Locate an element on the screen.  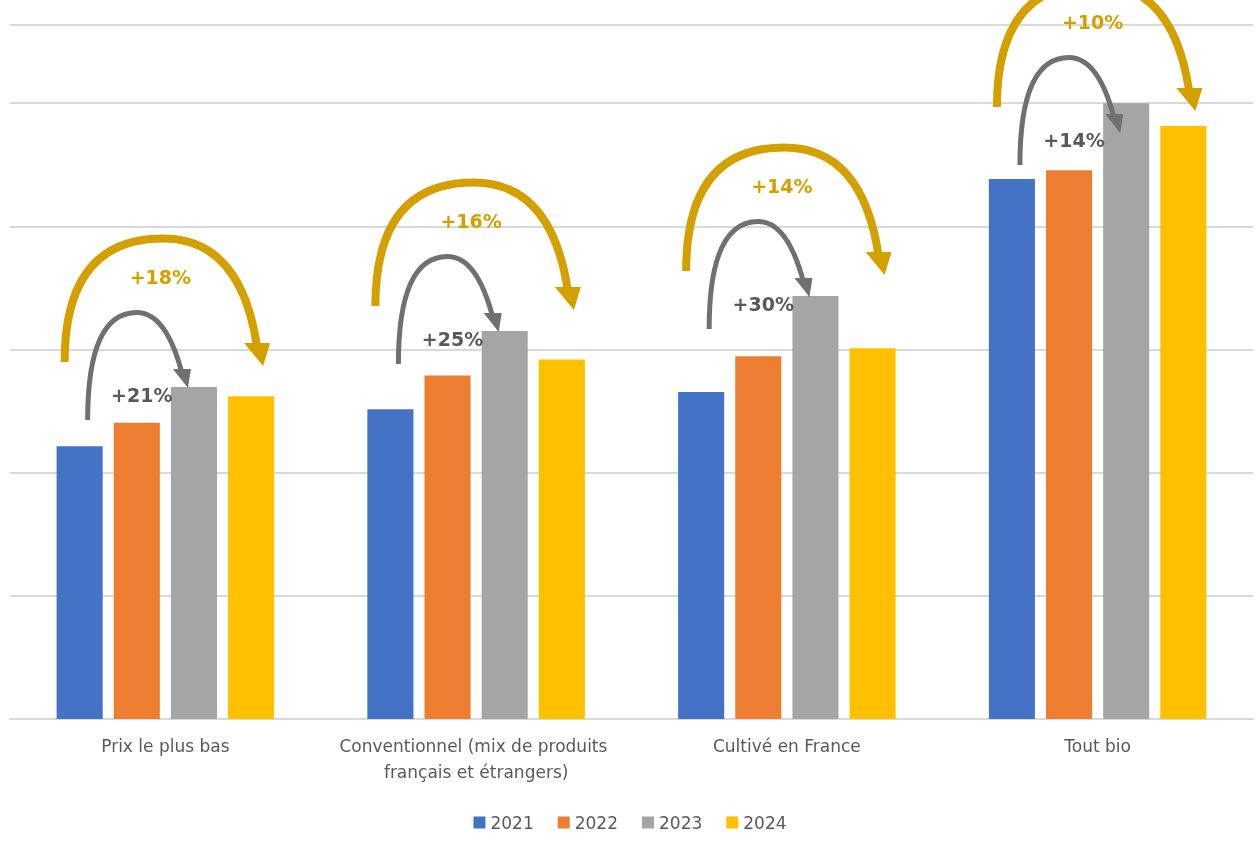
text: +10% is located at coordinates (1092, 22).